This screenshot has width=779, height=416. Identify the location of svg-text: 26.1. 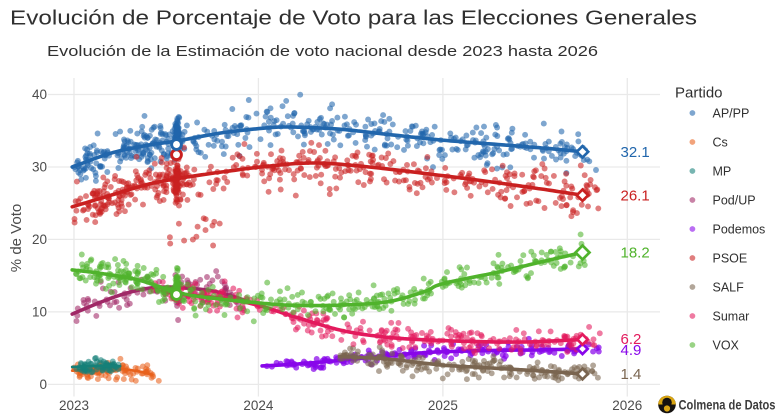
(635, 195).